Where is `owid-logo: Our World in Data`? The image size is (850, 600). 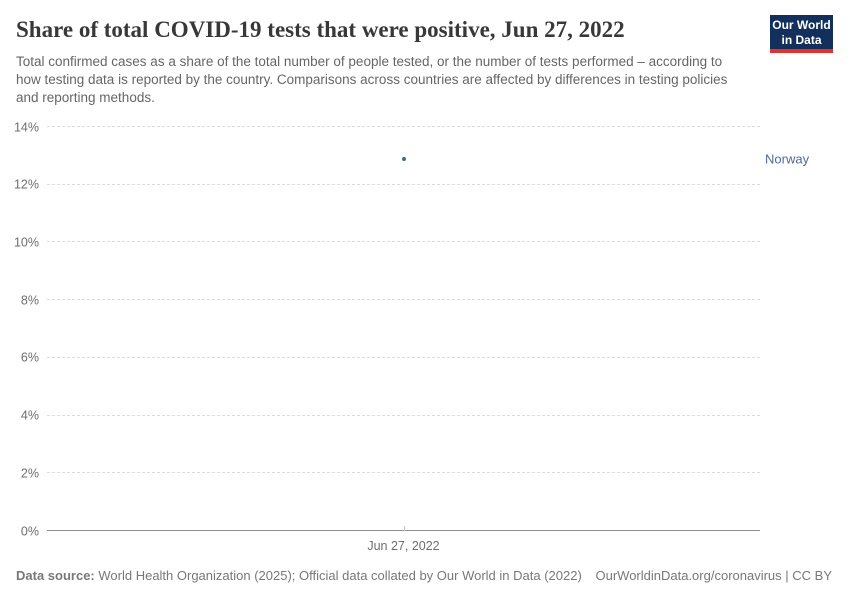 owid-logo: Our World in Data is located at coordinates (801, 34).